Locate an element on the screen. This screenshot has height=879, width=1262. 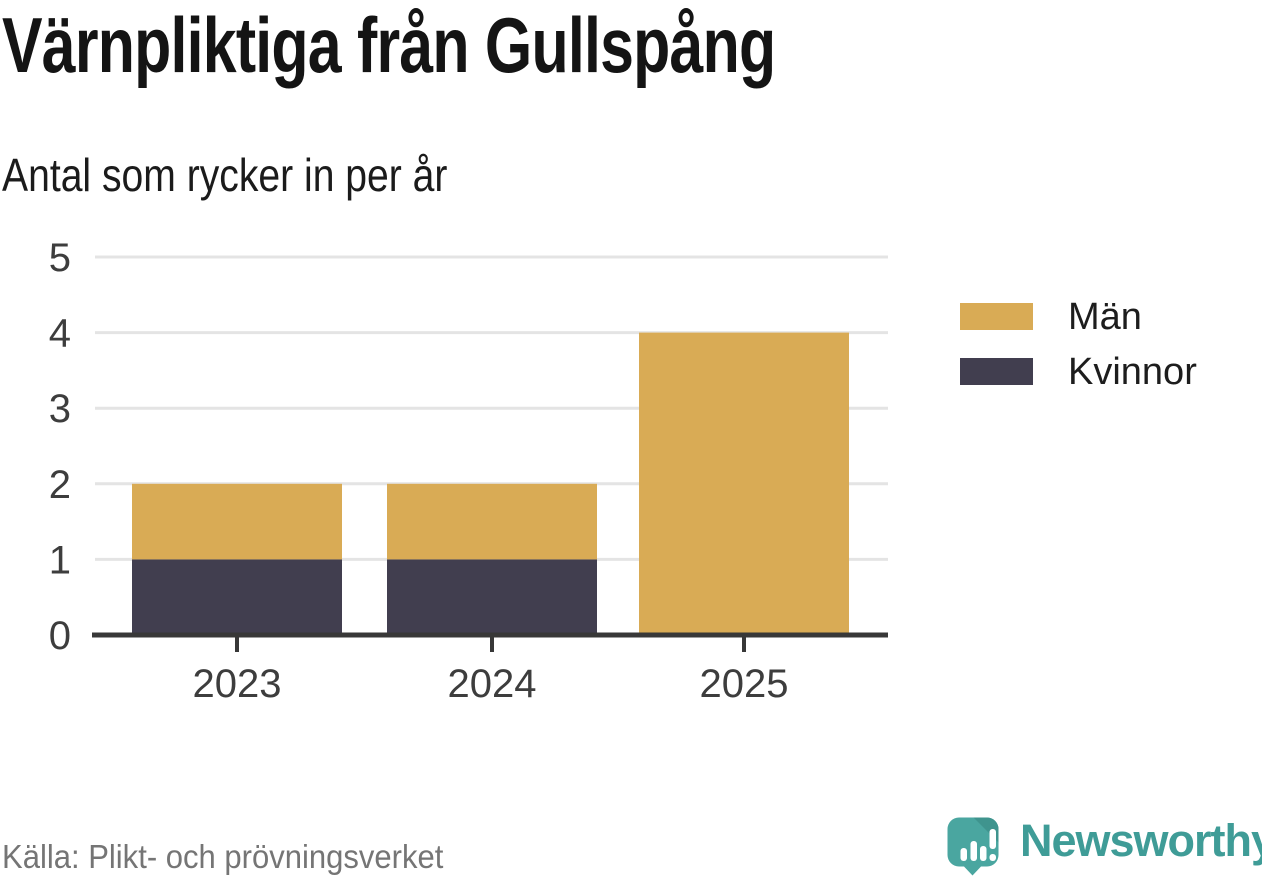
newsworthy-logo: Newsworthy is located at coordinates (1104, 846).